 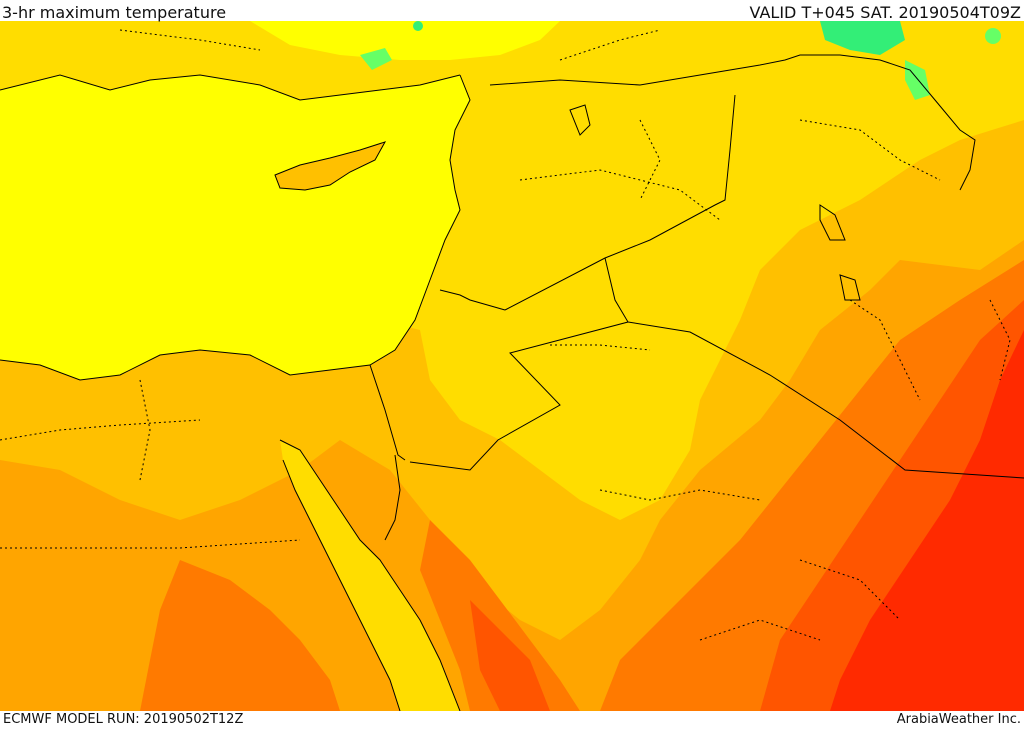 What do you see at coordinates (512, 720) in the screenshot?
I see `footer-bar` at bounding box center [512, 720].